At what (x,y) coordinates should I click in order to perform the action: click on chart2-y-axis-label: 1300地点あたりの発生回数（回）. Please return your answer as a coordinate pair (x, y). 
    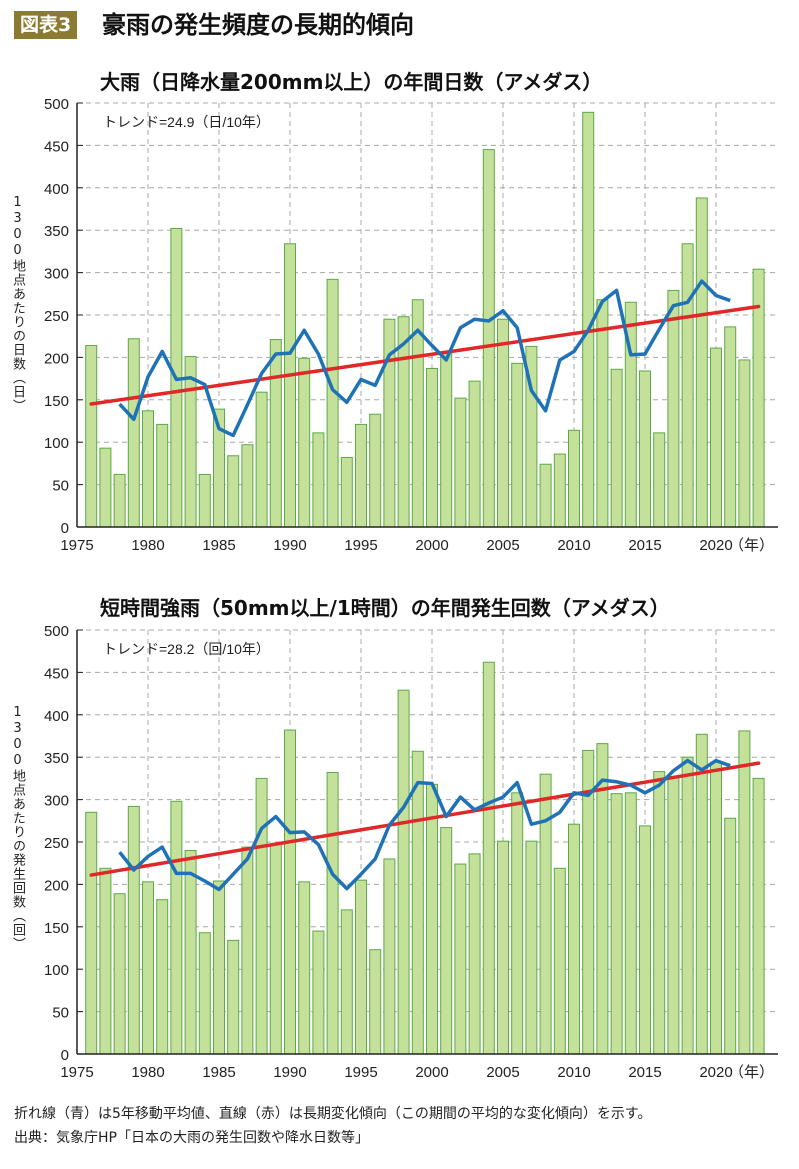
    Looking at the image, I should click on (17, 828).